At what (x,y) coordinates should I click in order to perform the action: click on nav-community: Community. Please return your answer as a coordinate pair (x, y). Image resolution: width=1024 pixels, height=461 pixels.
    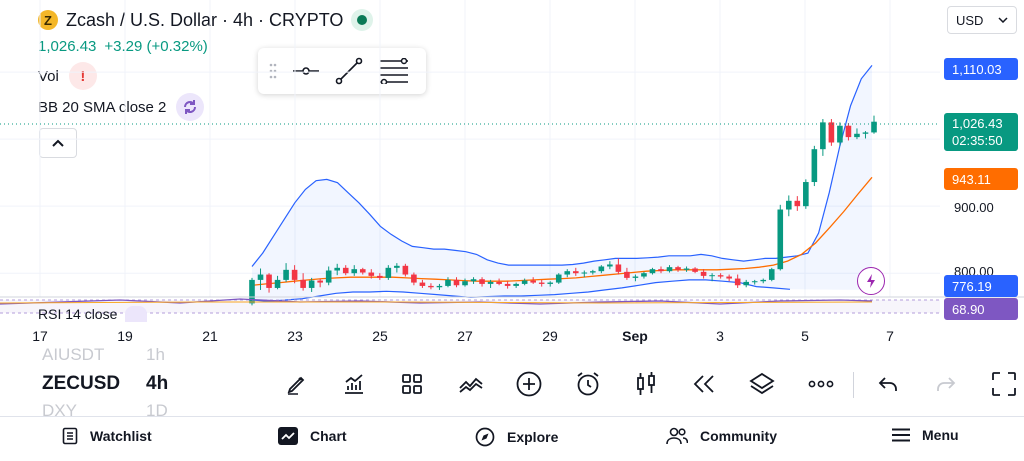
    Looking at the image, I should click on (721, 436).